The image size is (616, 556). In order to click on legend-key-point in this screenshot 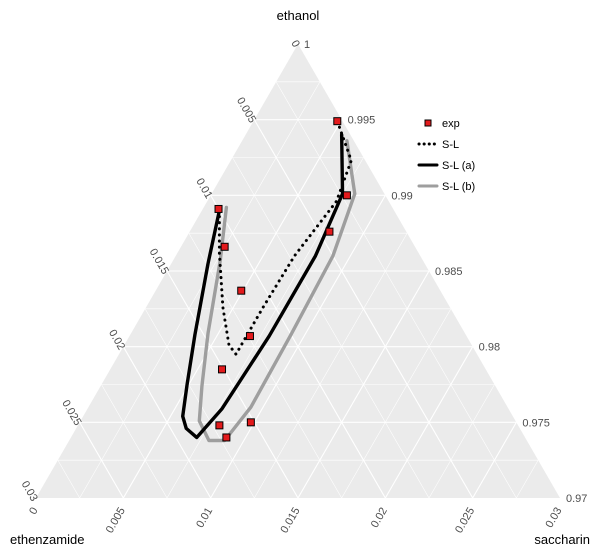, I will do `click(428, 123)`.